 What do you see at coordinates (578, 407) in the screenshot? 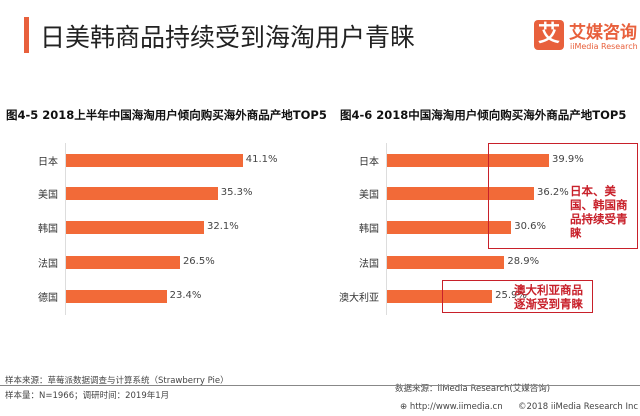
I see `copyright: ©2018 iiMedia Research Inc` at bounding box center [578, 407].